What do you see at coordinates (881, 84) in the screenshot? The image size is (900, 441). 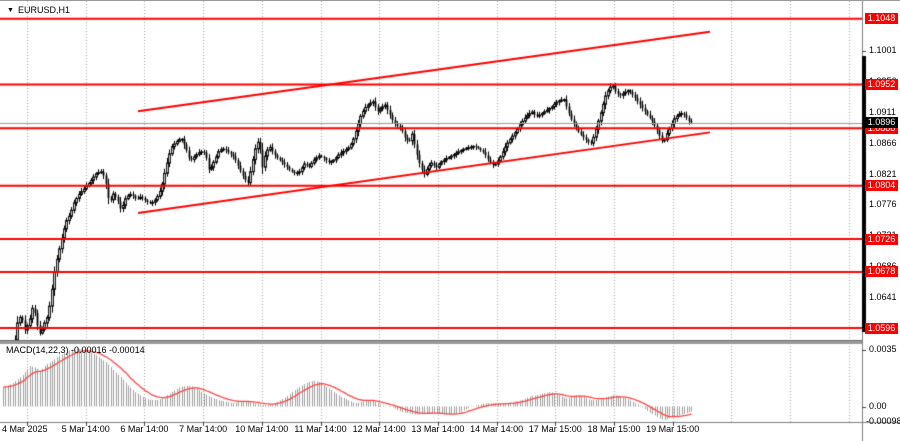 I see `price-level-badge: 1.0952` at bounding box center [881, 84].